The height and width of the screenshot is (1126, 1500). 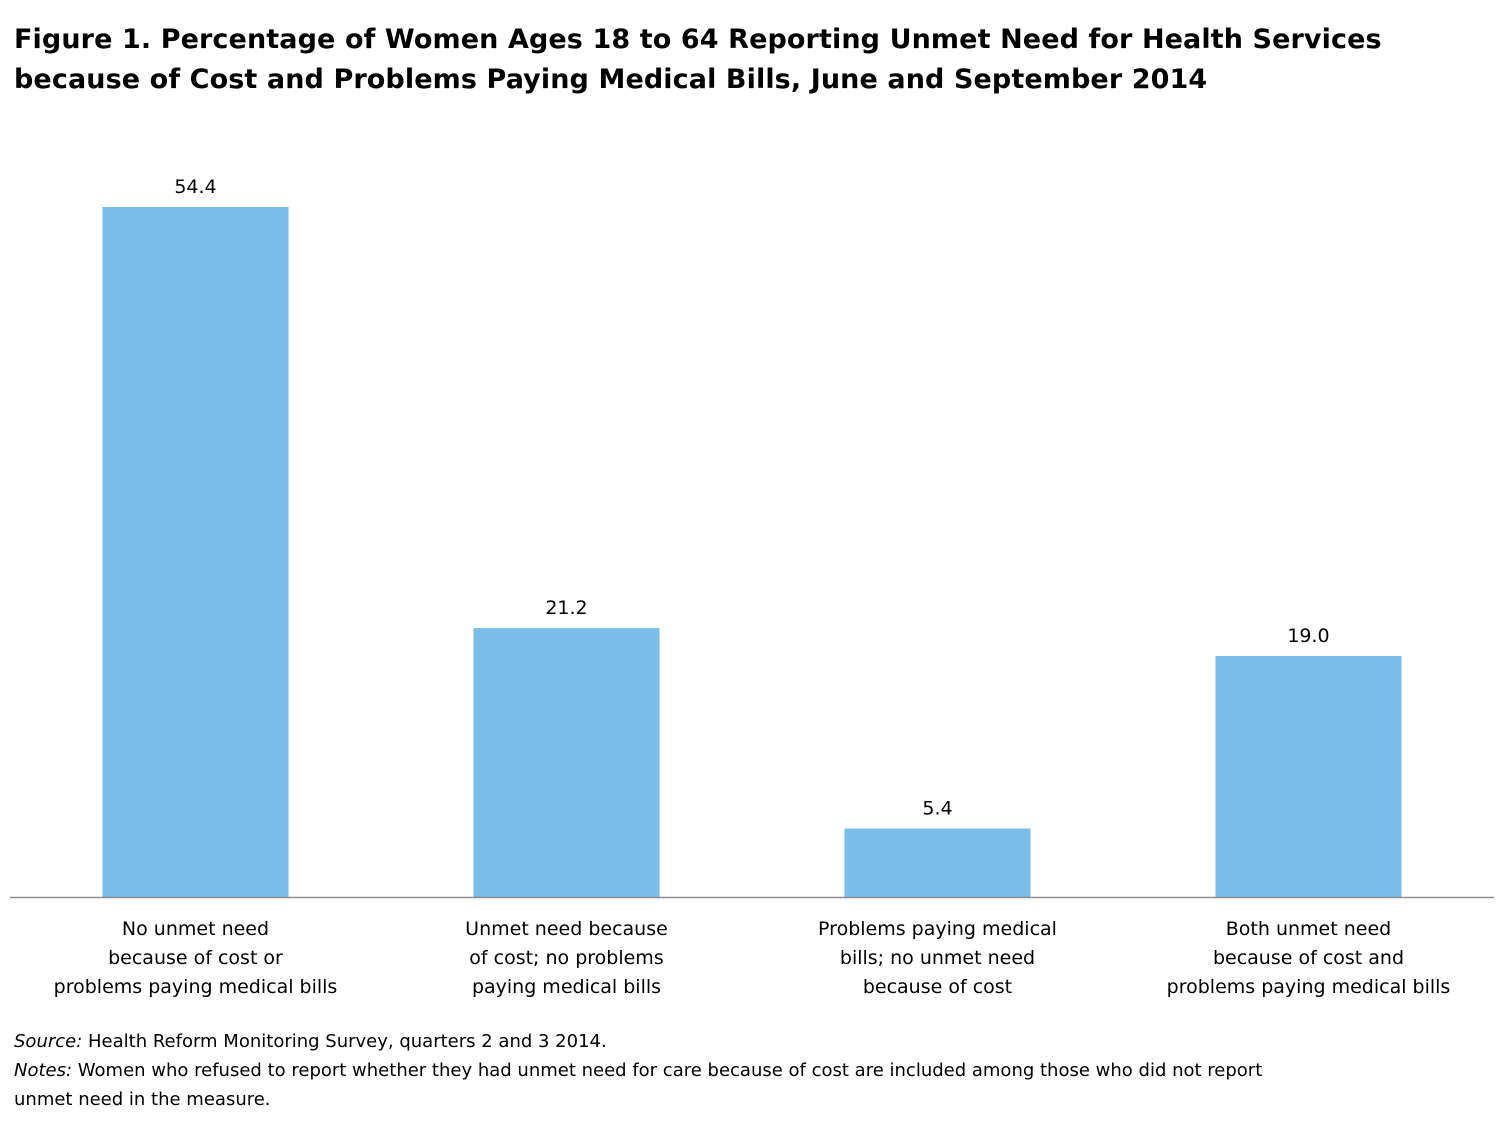 I want to click on data-label-2: 21.2, so click(x=566, y=608).